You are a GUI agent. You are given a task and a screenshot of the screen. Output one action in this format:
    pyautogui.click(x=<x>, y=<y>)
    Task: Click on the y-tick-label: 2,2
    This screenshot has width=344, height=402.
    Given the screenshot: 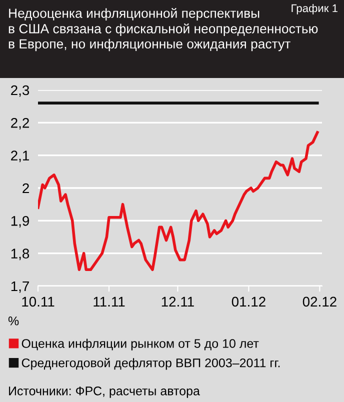 What is the action you would take?
    pyautogui.click(x=20, y=124)
    